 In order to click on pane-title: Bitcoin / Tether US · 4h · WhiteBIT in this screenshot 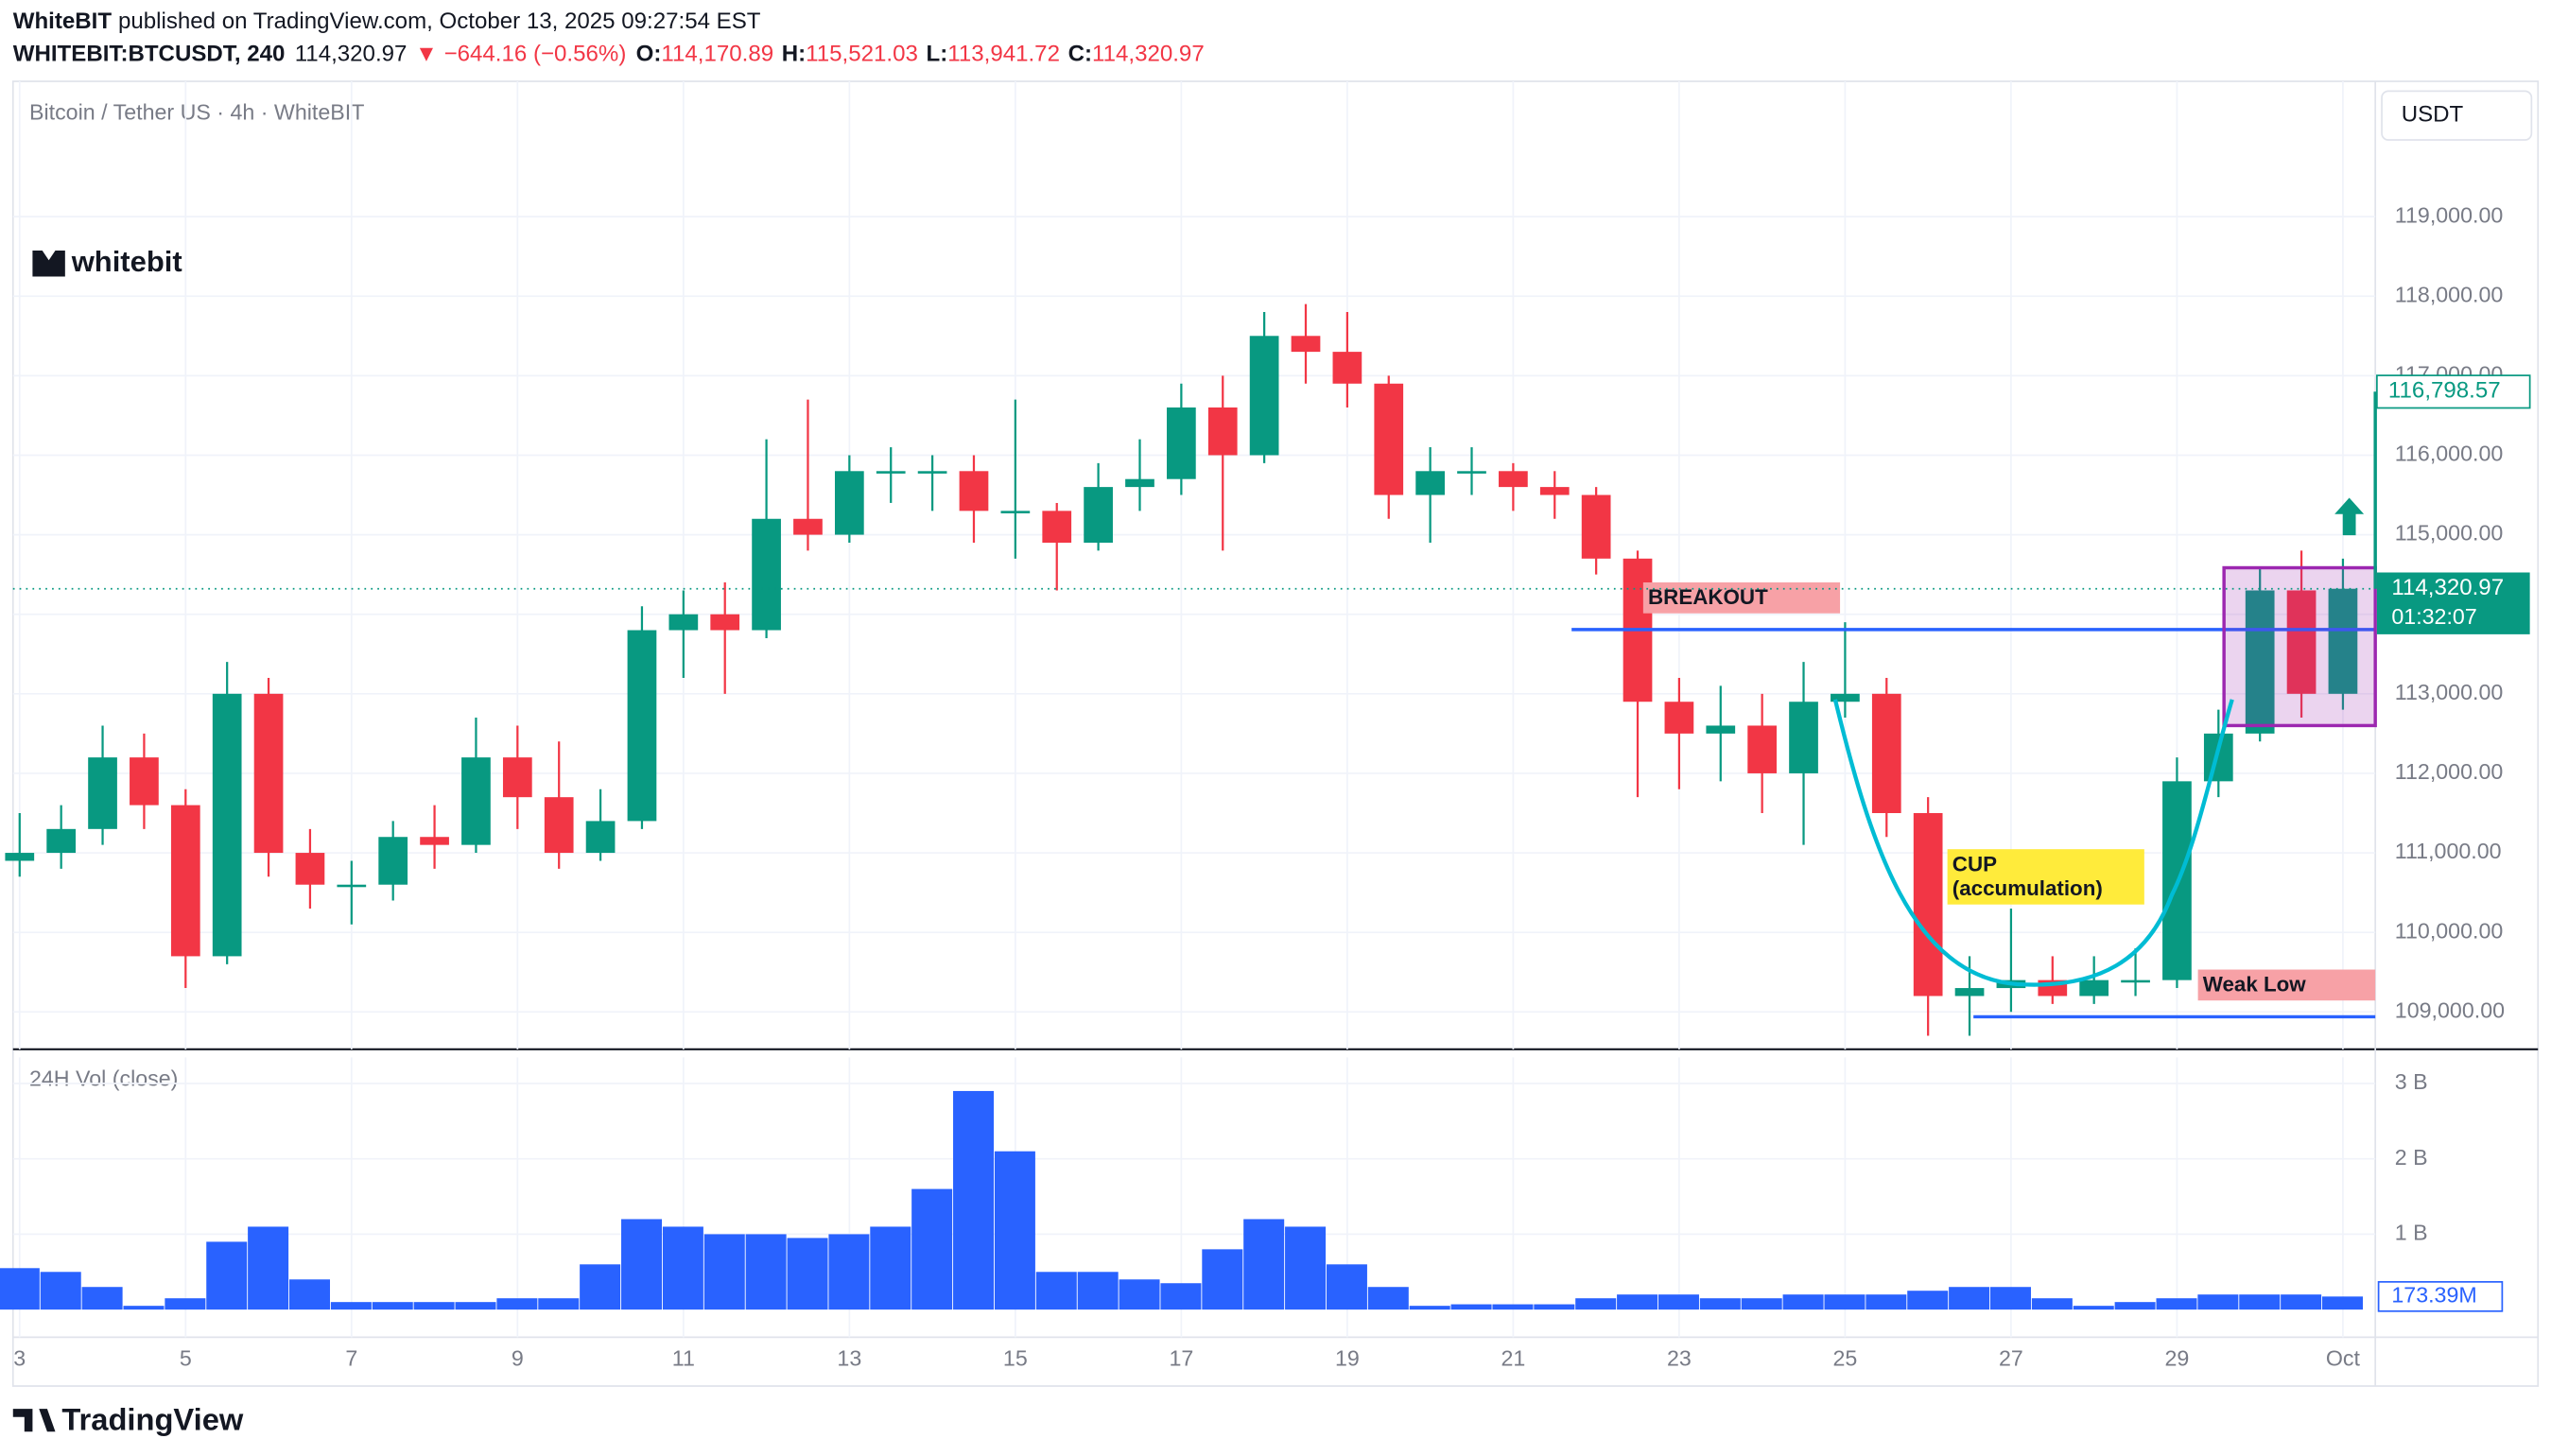, I will do `click(196, 112)`.